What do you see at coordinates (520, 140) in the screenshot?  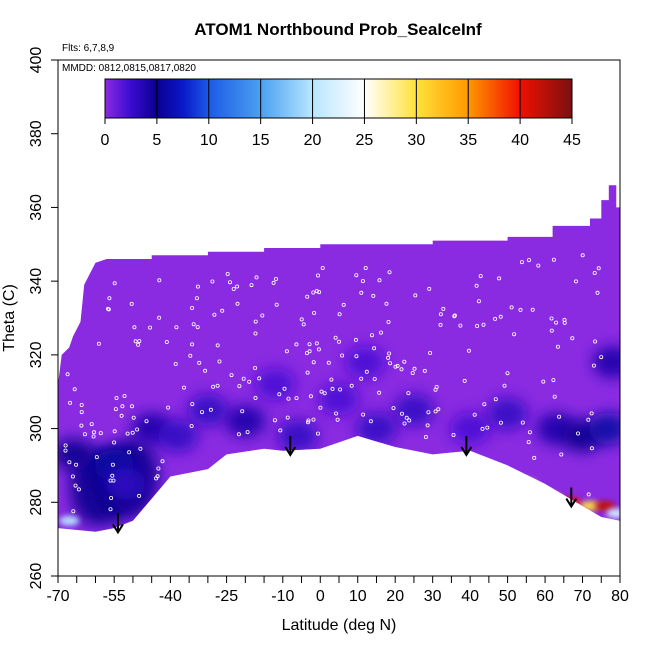 I see `colorbar-tick-label: 40` at bounding box center [520, 140].